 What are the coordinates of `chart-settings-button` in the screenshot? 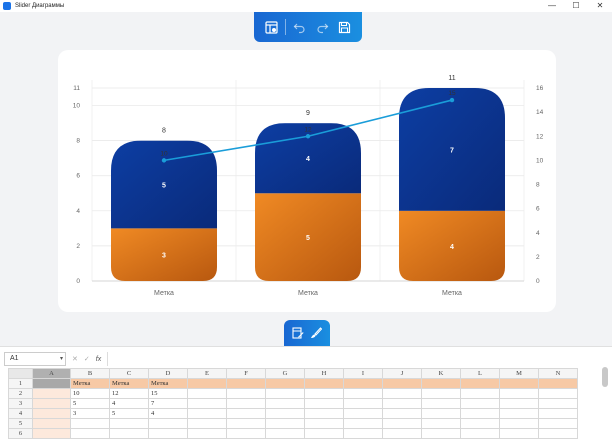 It's located at (271, 27).